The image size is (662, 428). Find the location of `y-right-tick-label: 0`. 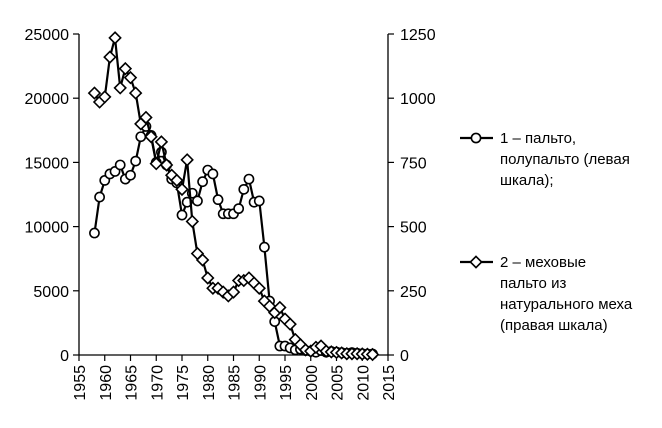

y-right-tick-label: 0 is located at coordinates (404, 356).